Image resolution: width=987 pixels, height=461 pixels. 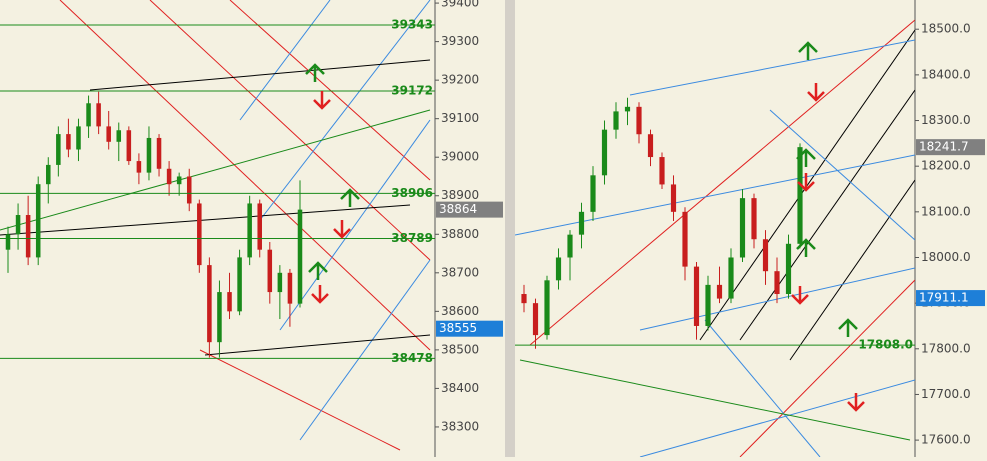 What do you see at coordinates (412, 358) in the screenshot?
I see `level-label: 38478` at bounding box center [412, 358].